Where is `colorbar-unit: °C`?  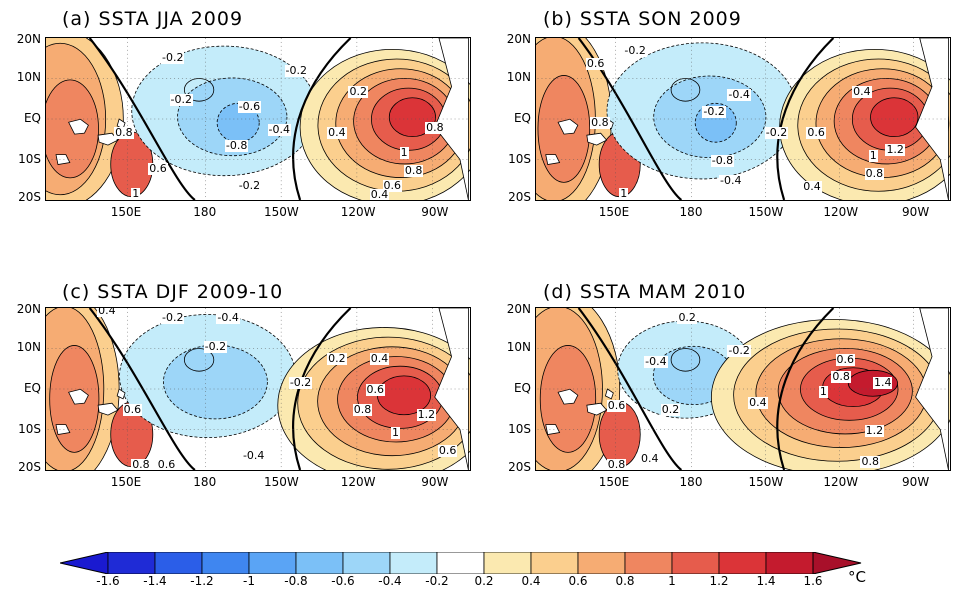
colorbar-unit: °C is located at coordinates (857, 577).